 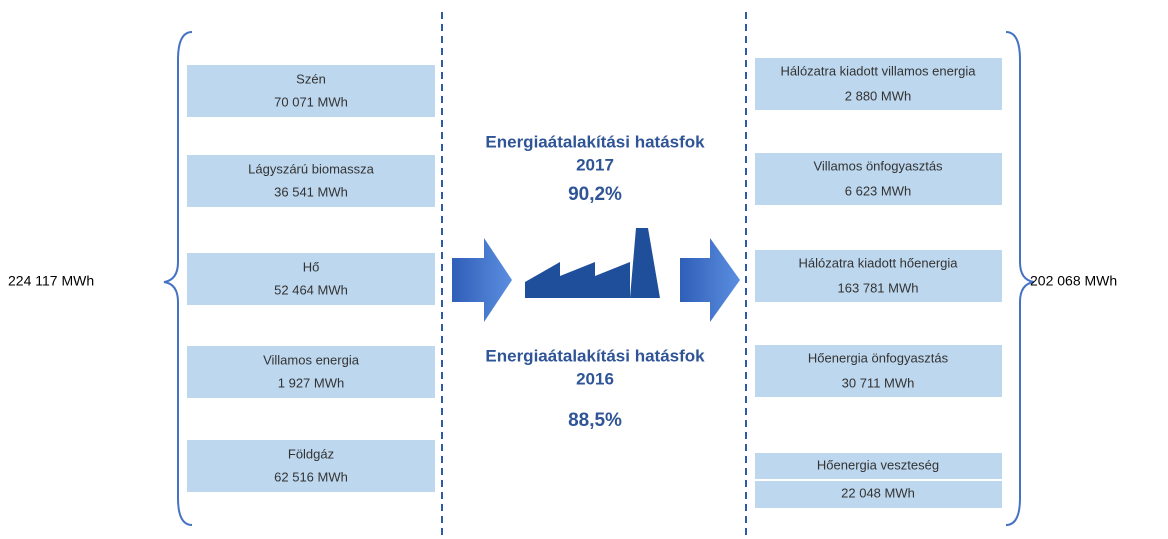 I want to click on efficiency-year: 2017, so click(x=595, y=164).